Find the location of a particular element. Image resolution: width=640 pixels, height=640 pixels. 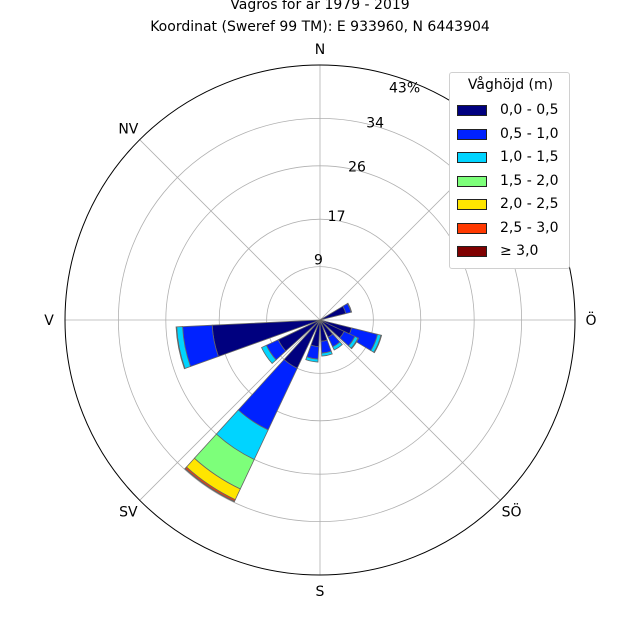

direction-label-5: SV is located at coordinates (128, 513).